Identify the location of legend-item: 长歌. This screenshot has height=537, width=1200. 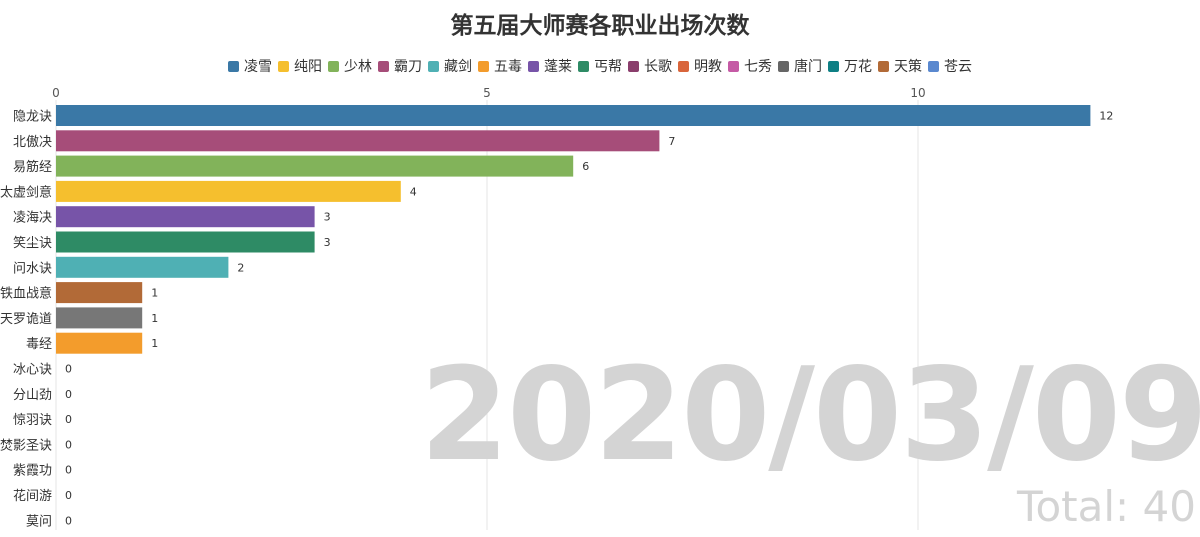
(650, 66).